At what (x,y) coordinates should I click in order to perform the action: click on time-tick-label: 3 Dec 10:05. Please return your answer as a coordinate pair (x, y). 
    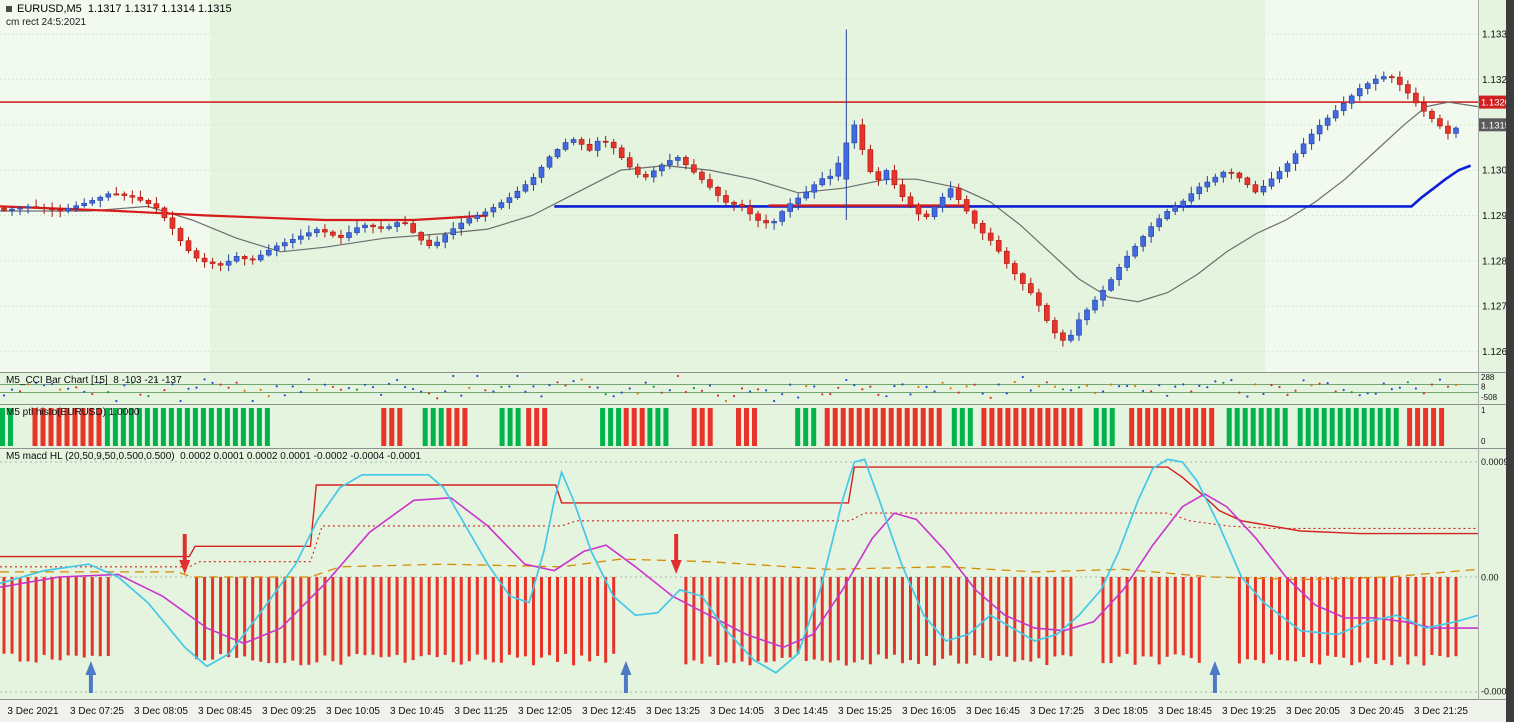
    Looking at the image, I should click on (353, 711).